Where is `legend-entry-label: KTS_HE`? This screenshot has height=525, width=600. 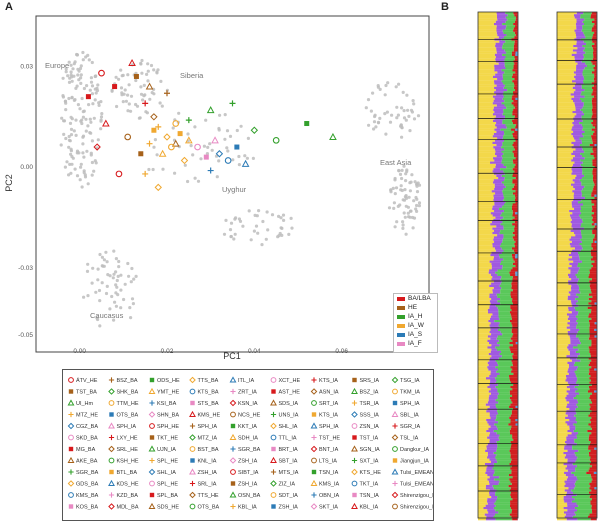 legend-entry-label: KTS_HE is located at coordinates (371, 473).